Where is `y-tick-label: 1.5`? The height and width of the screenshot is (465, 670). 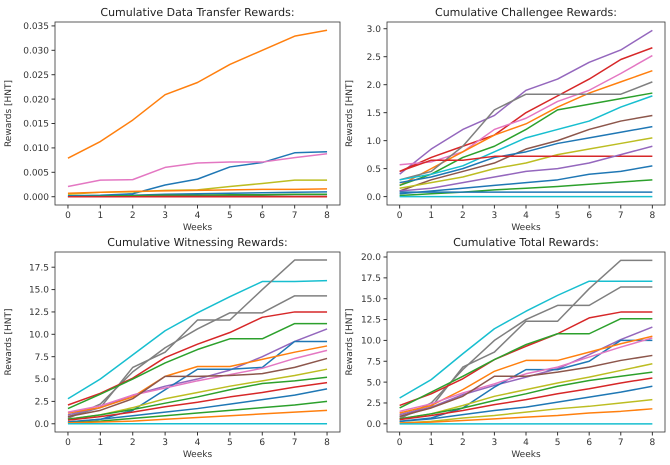
y-tick-label: 1.5 is located at coordinates (373, 113).